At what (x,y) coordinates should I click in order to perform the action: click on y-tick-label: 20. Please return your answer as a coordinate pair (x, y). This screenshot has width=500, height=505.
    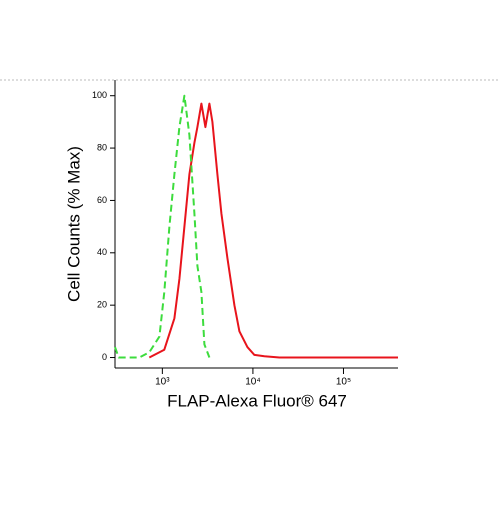
    Looking at the image, I should click on (102, 305).